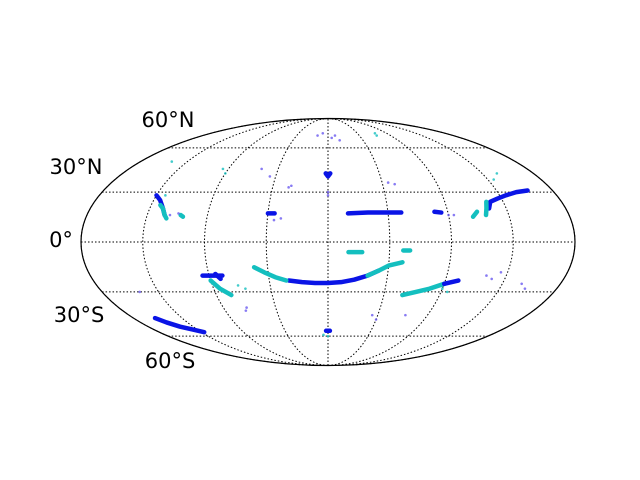 The image size is (640, 480). I want to click on lat-label-60s: 60°S, so click(170, 361).